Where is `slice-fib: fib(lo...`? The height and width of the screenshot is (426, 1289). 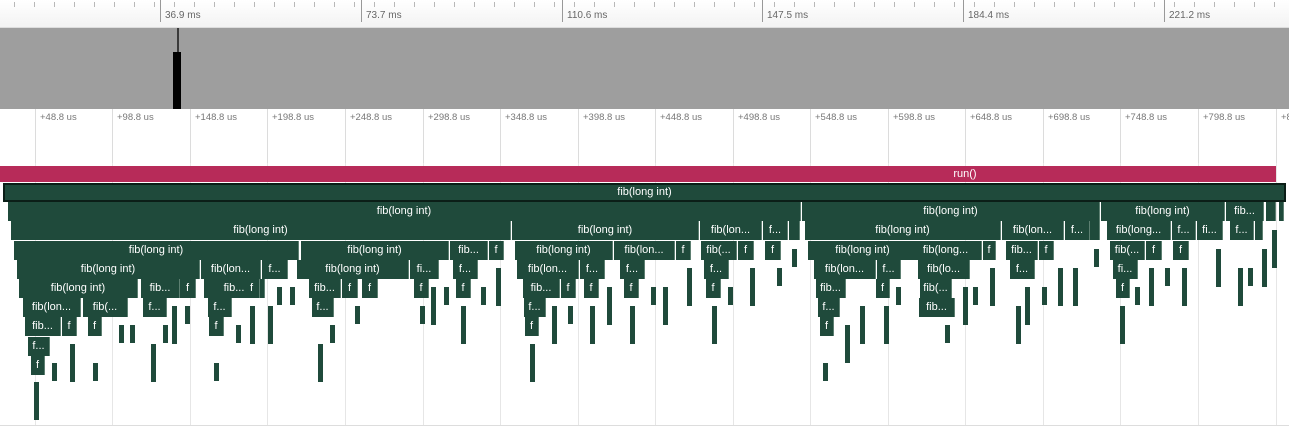
slice-fib: fib(lo... is located at coordinates (944, 269).